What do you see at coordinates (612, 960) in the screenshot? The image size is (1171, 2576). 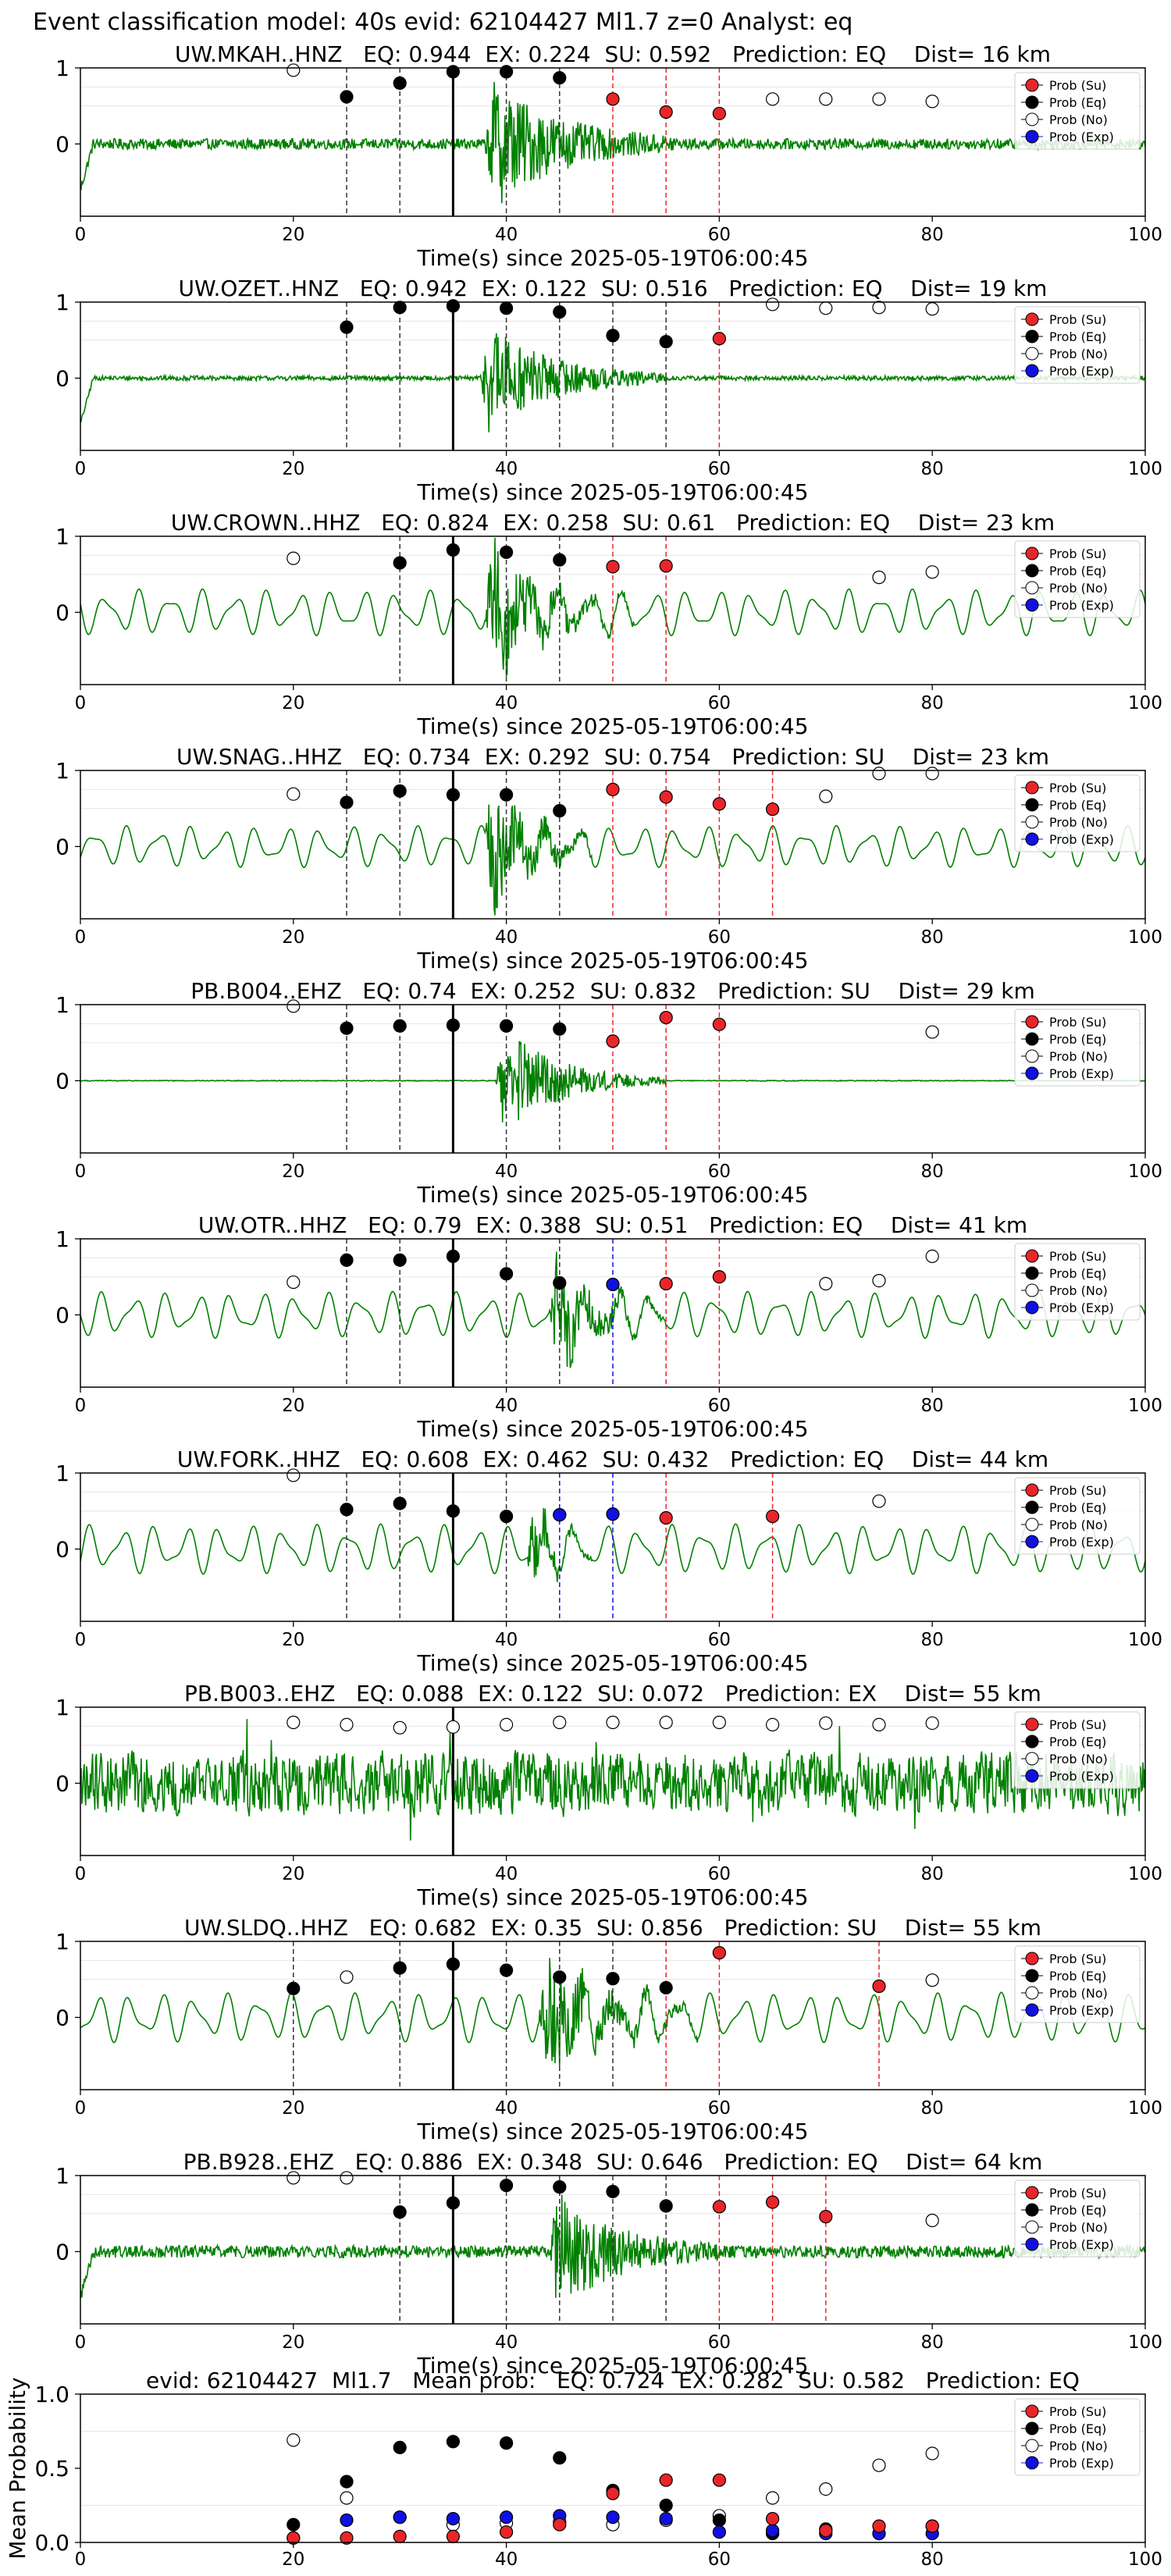 I see `x-axis-label: Time(s) since 2025-05-19T06:00:45` at bounding box center [612, 960].